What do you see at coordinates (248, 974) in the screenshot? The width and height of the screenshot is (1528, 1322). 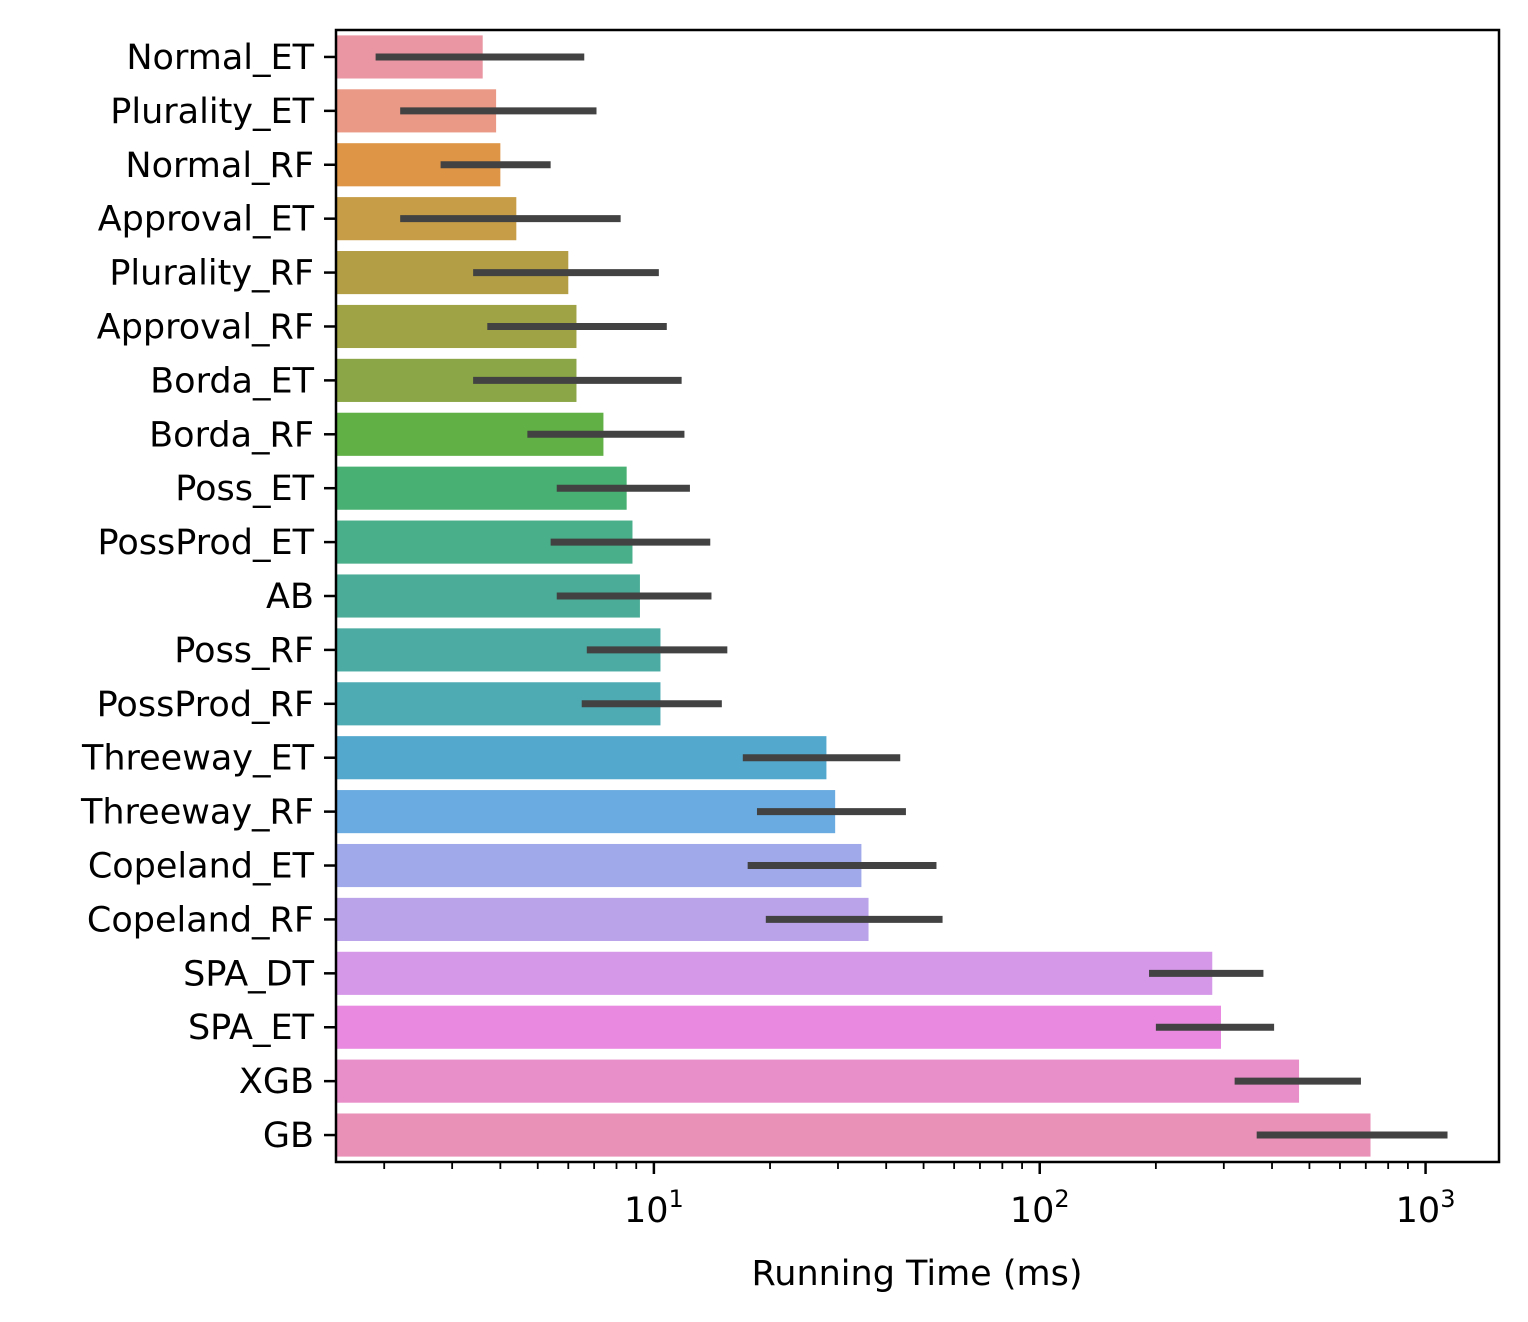 I see `y-tick-label: SPA_DT` at bounding box center [248, 974].